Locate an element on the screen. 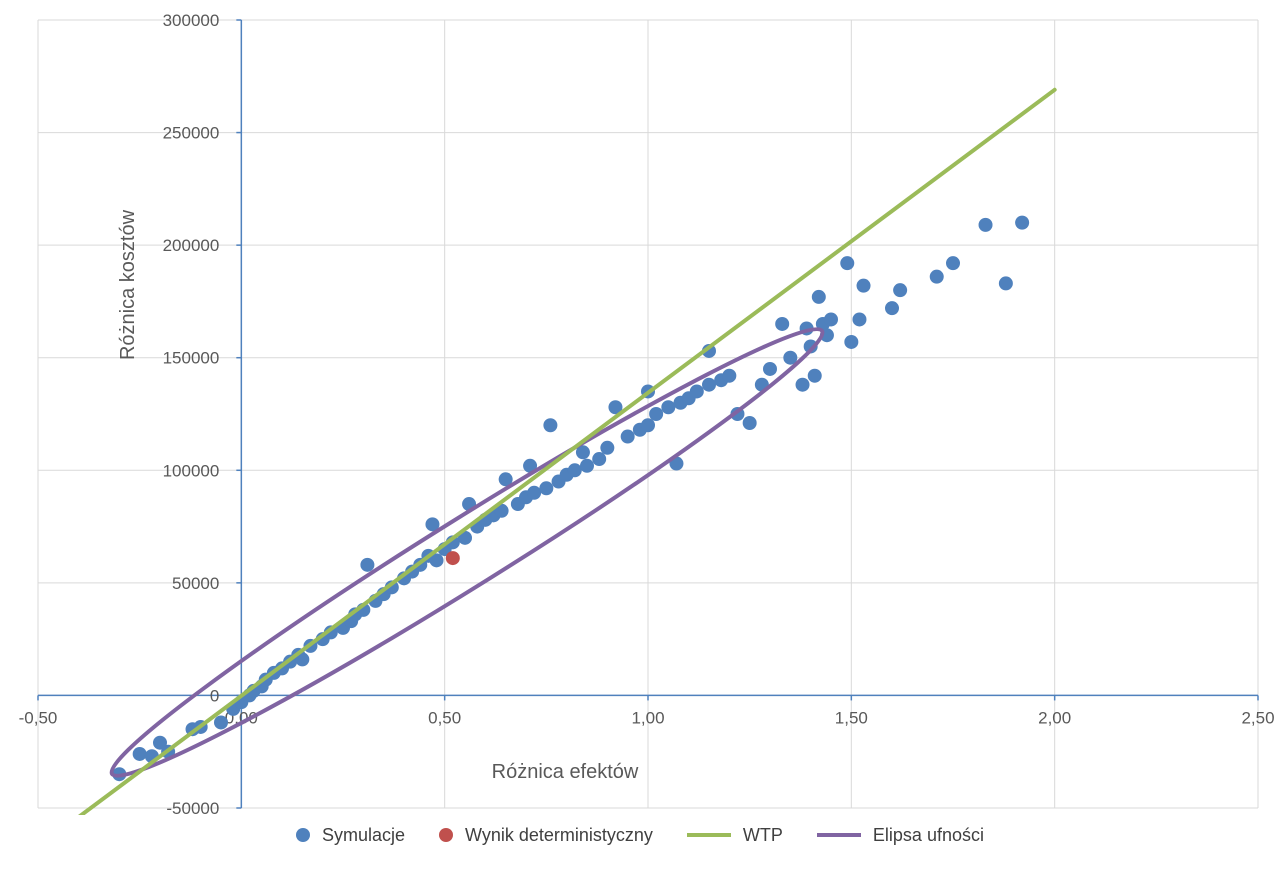 This screenshot has width=1280, height=875. y-tick-label: 150000 is located at coordinates (191, 358).